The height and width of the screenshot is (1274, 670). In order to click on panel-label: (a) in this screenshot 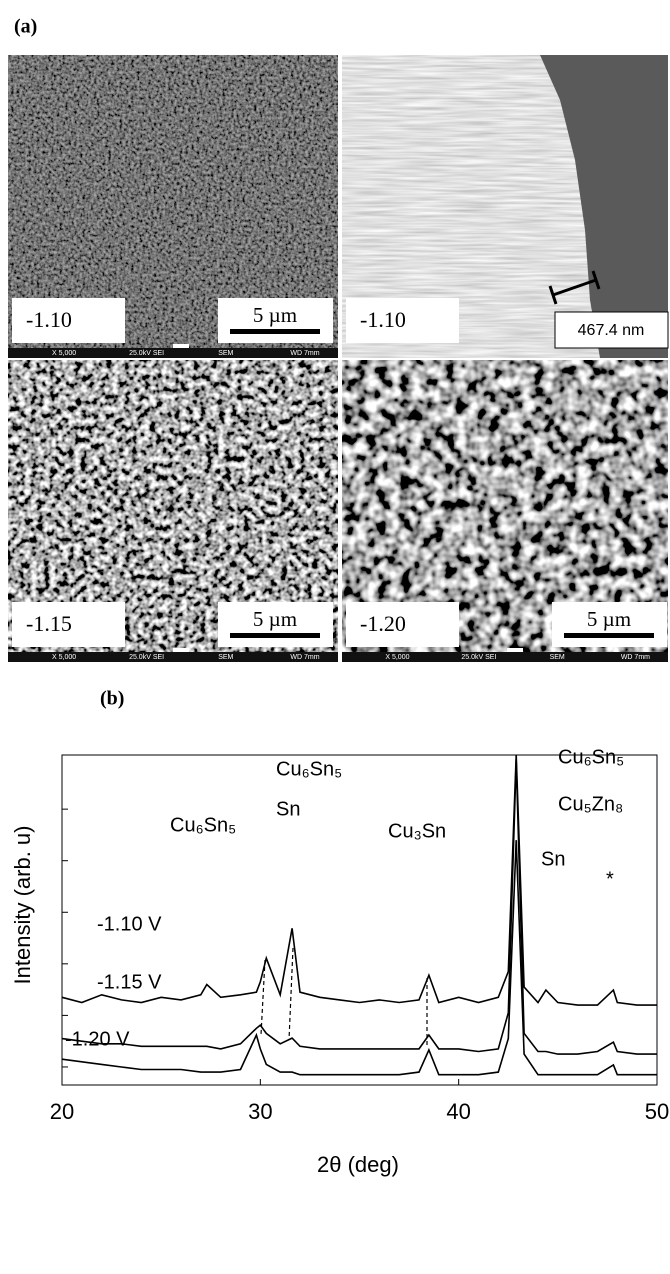, I will do `click(25, 27)`.